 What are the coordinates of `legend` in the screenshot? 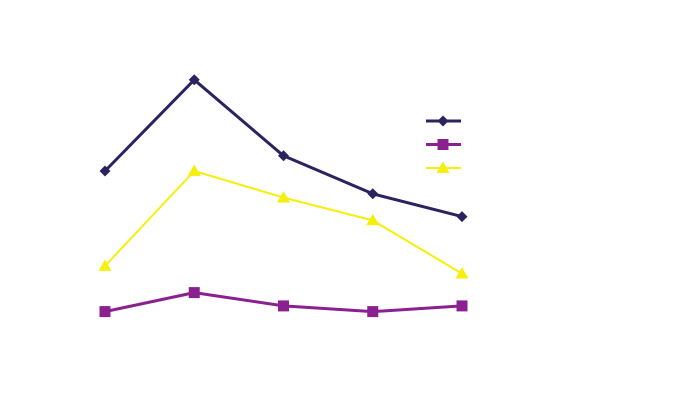 It's located at (443, 144).